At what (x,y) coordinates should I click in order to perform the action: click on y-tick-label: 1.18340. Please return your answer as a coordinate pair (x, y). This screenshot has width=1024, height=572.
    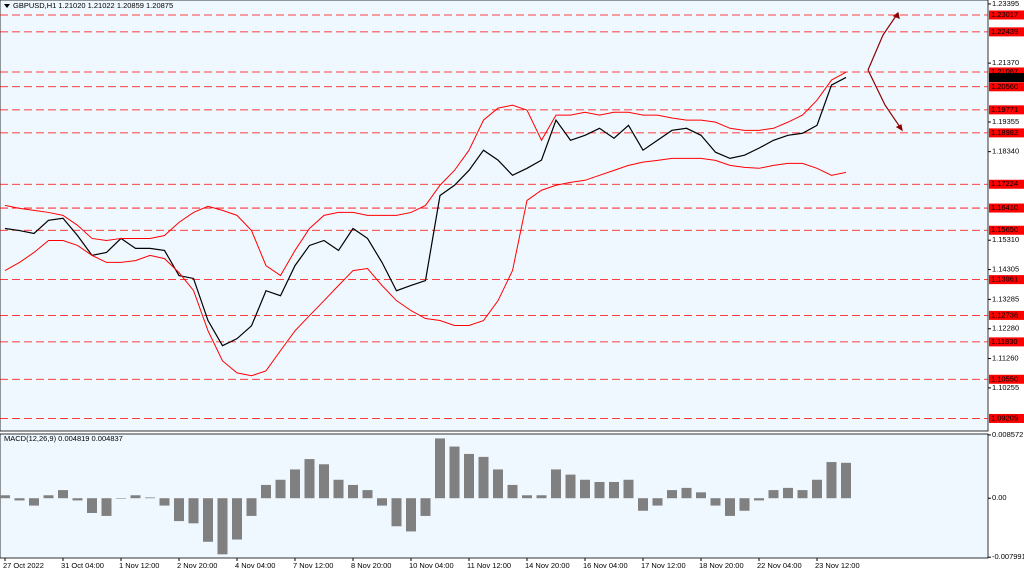
    Looking at the image, I should click on (1005, 151).